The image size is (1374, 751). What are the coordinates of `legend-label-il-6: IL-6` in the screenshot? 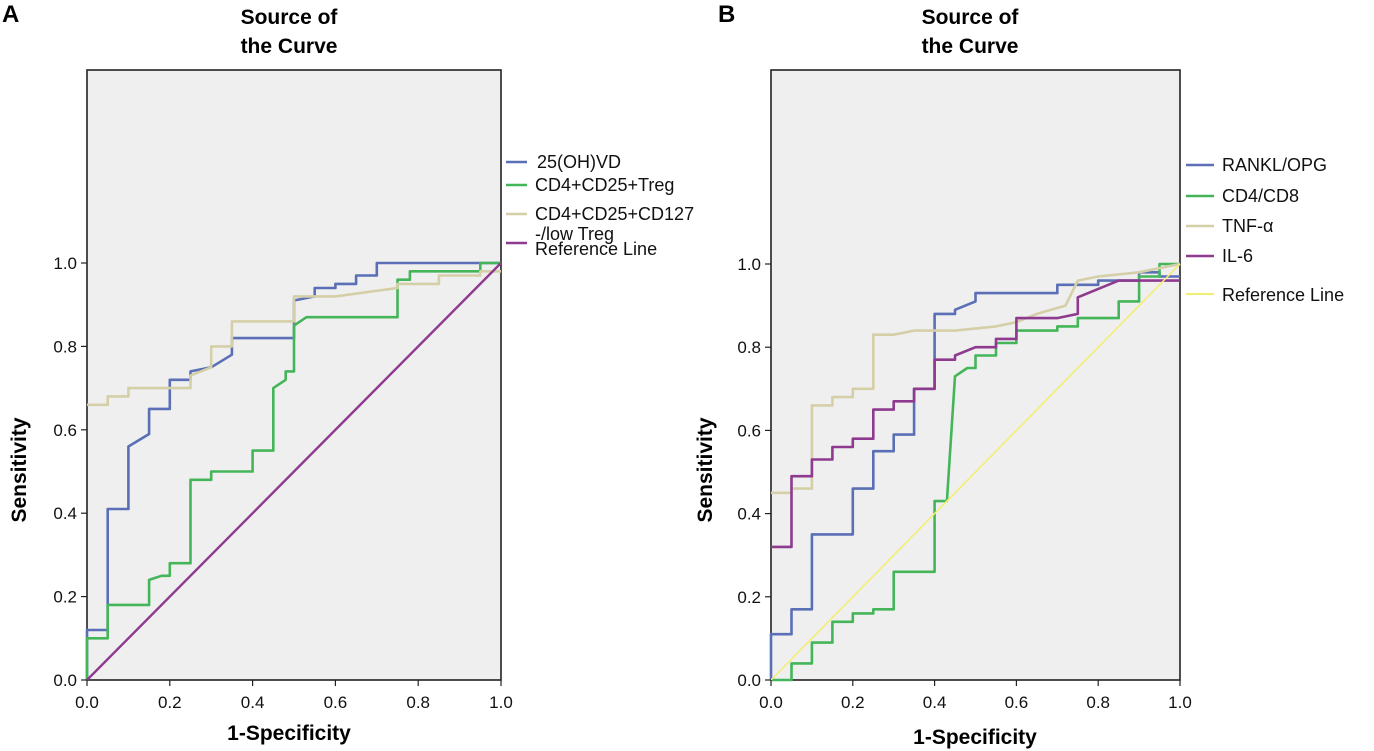 It's located at (1237, 256).